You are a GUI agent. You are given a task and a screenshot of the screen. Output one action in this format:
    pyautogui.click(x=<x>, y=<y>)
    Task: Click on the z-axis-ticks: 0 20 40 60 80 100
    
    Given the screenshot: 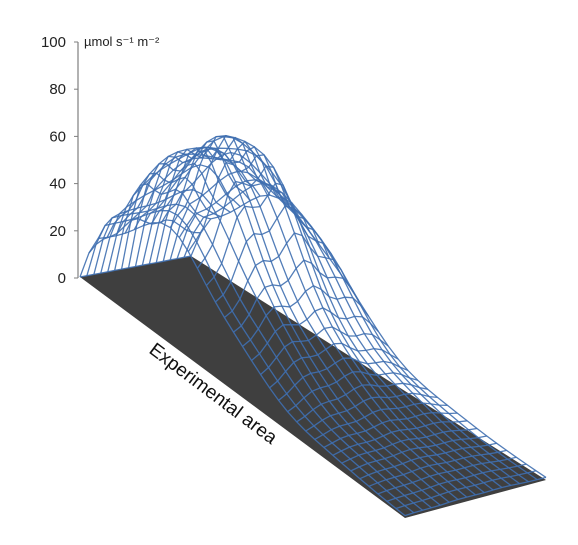 What is the action you would take?
    pyautogui.click(x=59, y=160)
    